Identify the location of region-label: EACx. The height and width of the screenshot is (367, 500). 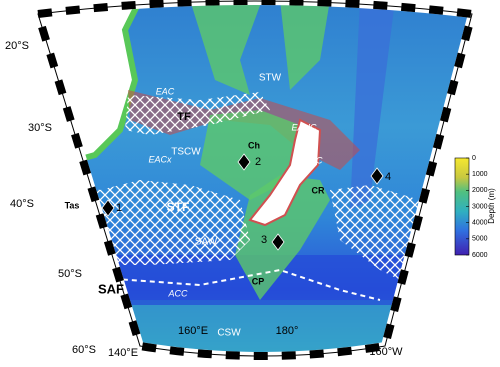
(160, 159).